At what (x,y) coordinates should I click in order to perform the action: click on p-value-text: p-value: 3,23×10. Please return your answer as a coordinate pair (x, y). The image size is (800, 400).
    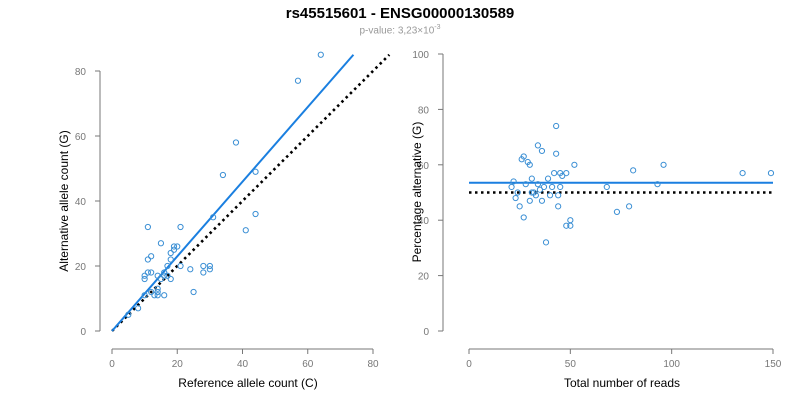
    Looking at the image, I should click on (397, 31).